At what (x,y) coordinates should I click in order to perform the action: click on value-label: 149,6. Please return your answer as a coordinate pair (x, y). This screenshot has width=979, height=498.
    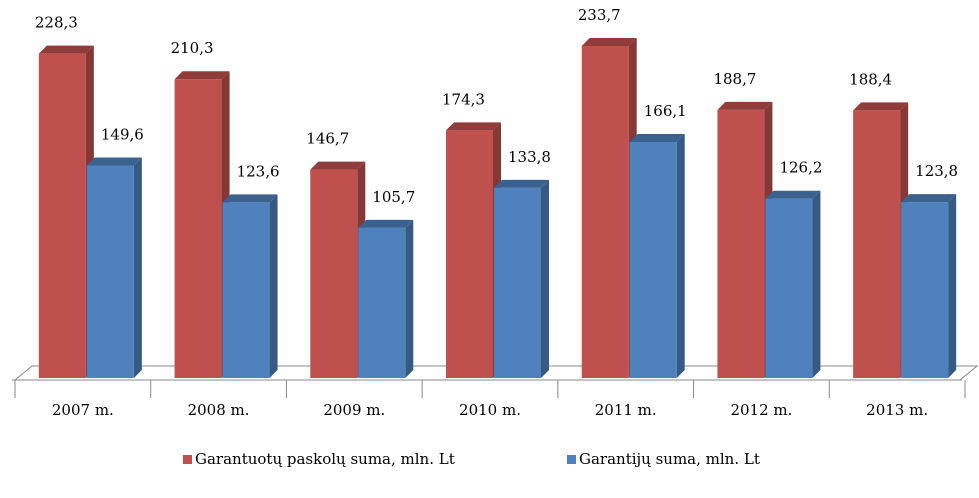
    Looking at the image, I should click on (122, 134).